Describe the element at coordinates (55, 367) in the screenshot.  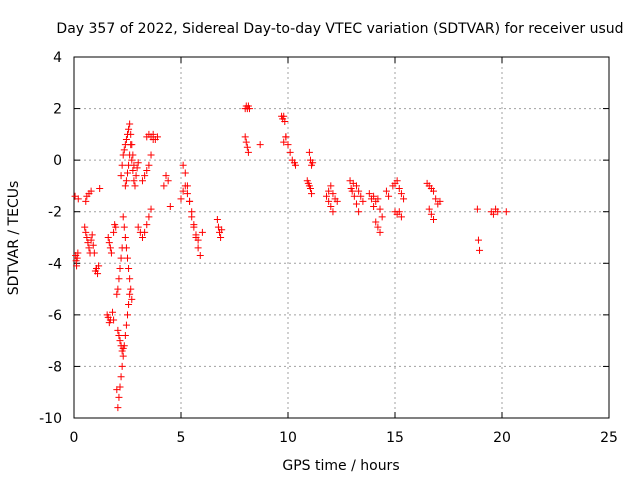
I see `y-tick-label: -8` at that location.